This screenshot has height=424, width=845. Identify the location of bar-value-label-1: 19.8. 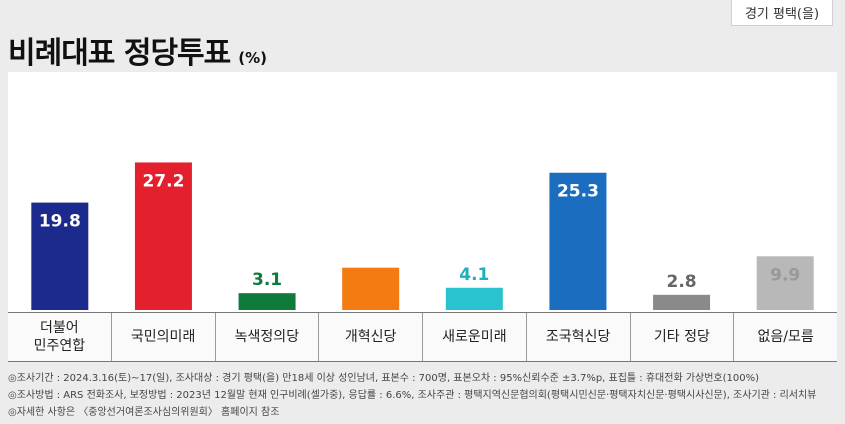
(60, 222).